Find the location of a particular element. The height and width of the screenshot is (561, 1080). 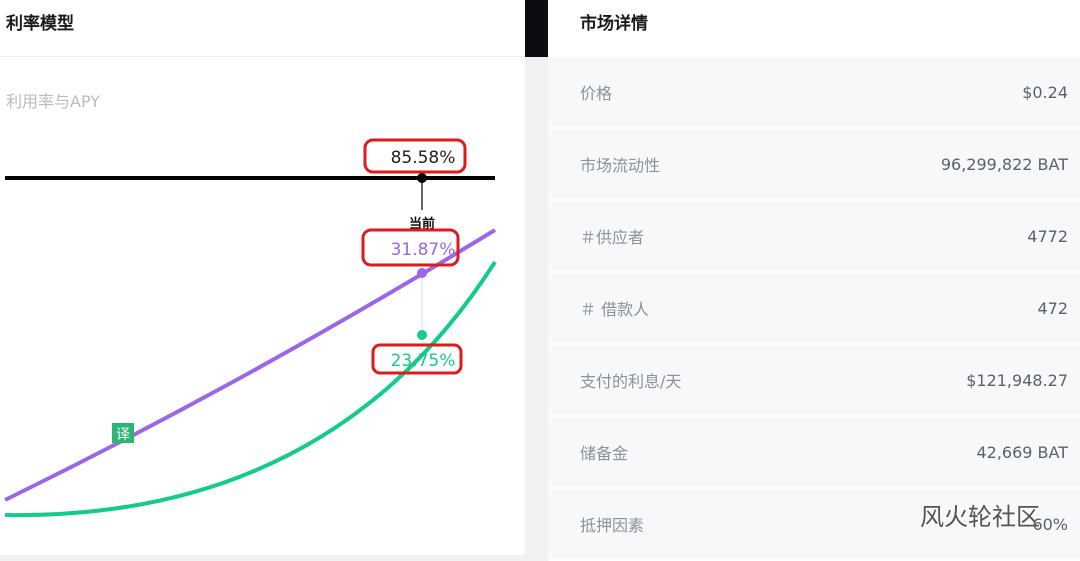

detail-label: 抵押因素 is located at coordinates (612, 525).